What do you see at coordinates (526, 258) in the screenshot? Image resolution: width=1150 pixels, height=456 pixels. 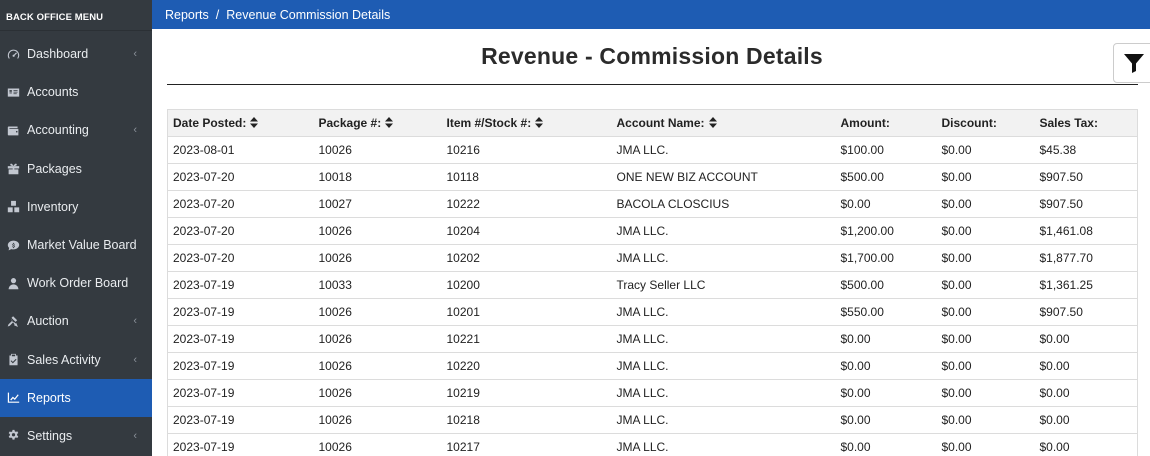 I see `cell-item-stock: 10202` at bounding box center [526, 258].